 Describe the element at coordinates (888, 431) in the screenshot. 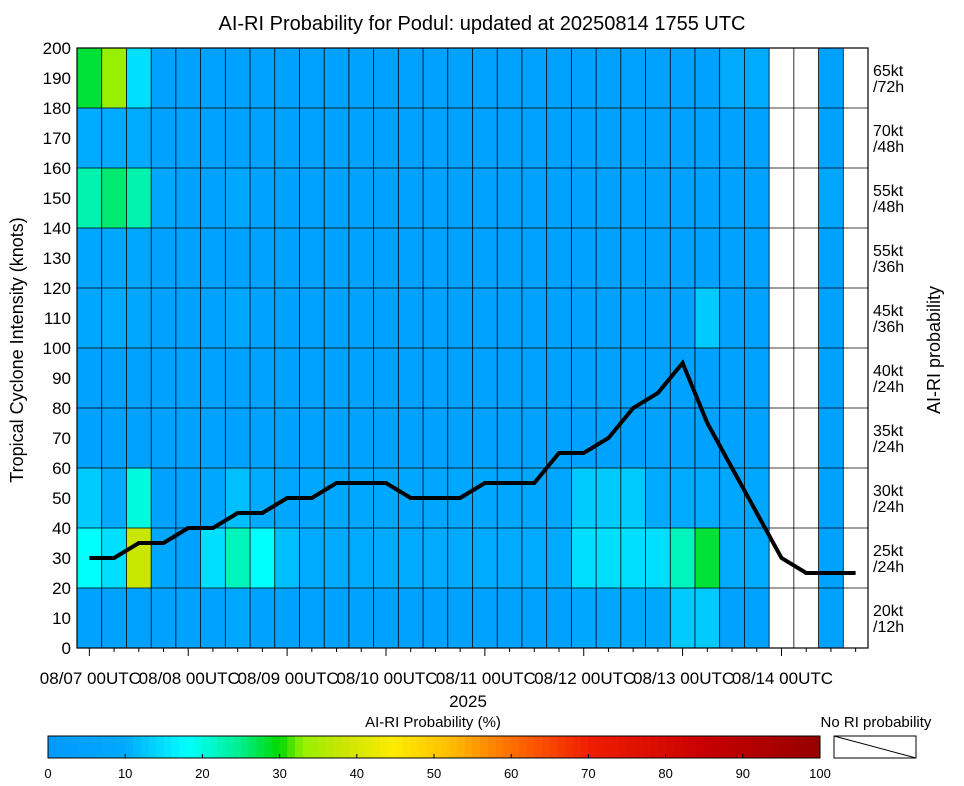

I see `row-label-threshold: 35kt` at that location.